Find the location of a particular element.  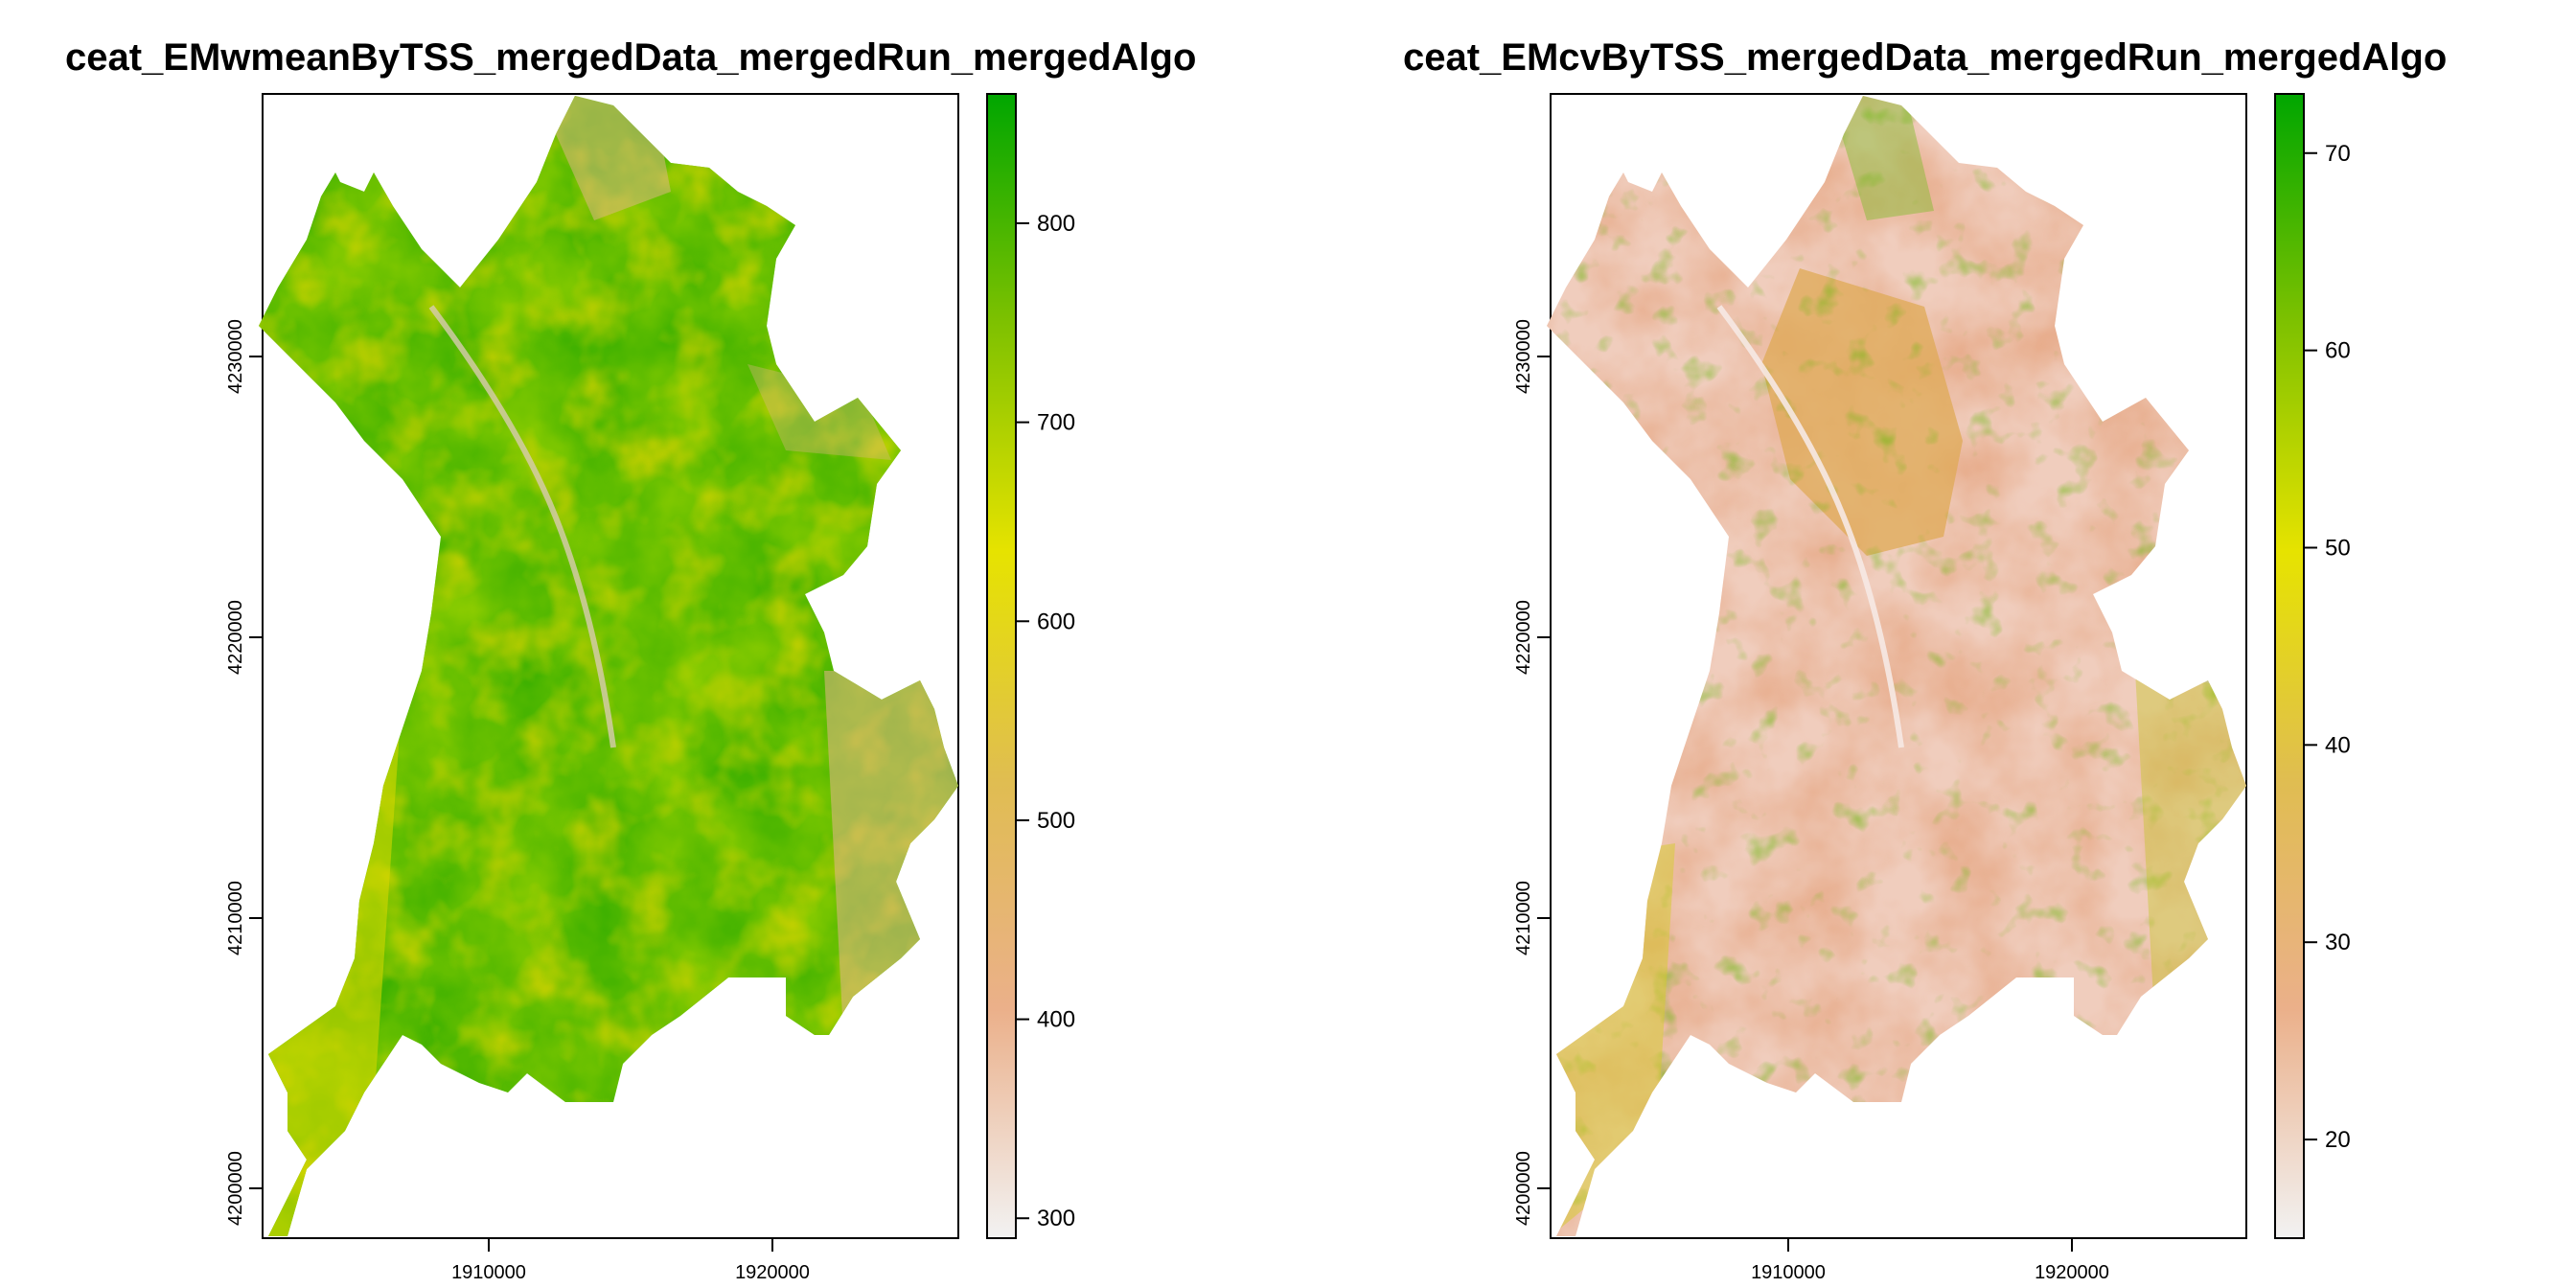

legend-tick-label: 300 is located at coordinates (1056, 1218).